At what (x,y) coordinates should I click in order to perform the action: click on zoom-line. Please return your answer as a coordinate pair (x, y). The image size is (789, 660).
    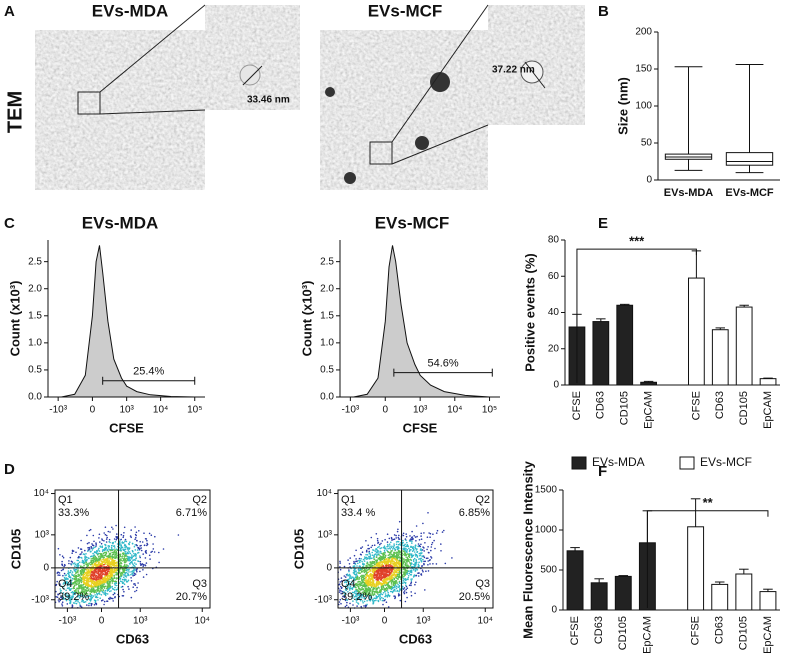
    Looking at the image, I should click on (152, 48).